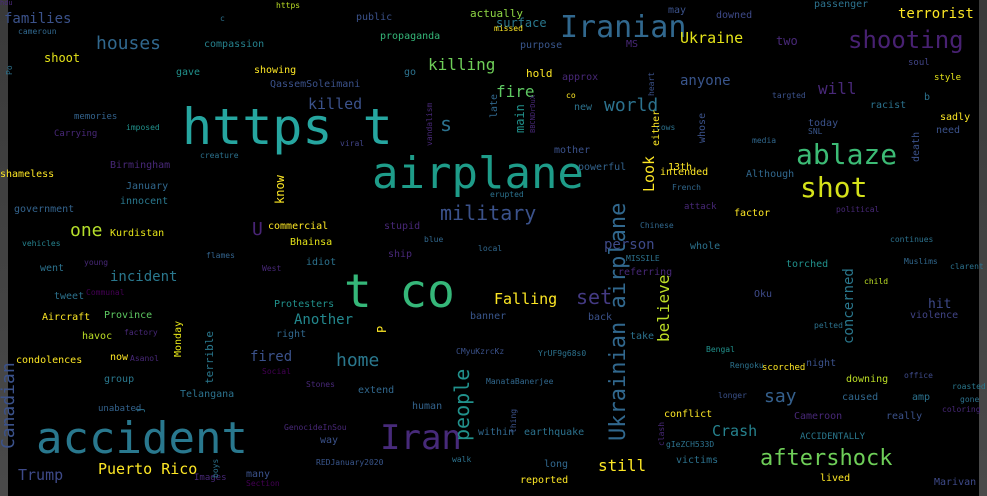 Image resolution: width=987 pixels, height=496 pixels. I want to click on cloud-word: know, so click(280, 189).